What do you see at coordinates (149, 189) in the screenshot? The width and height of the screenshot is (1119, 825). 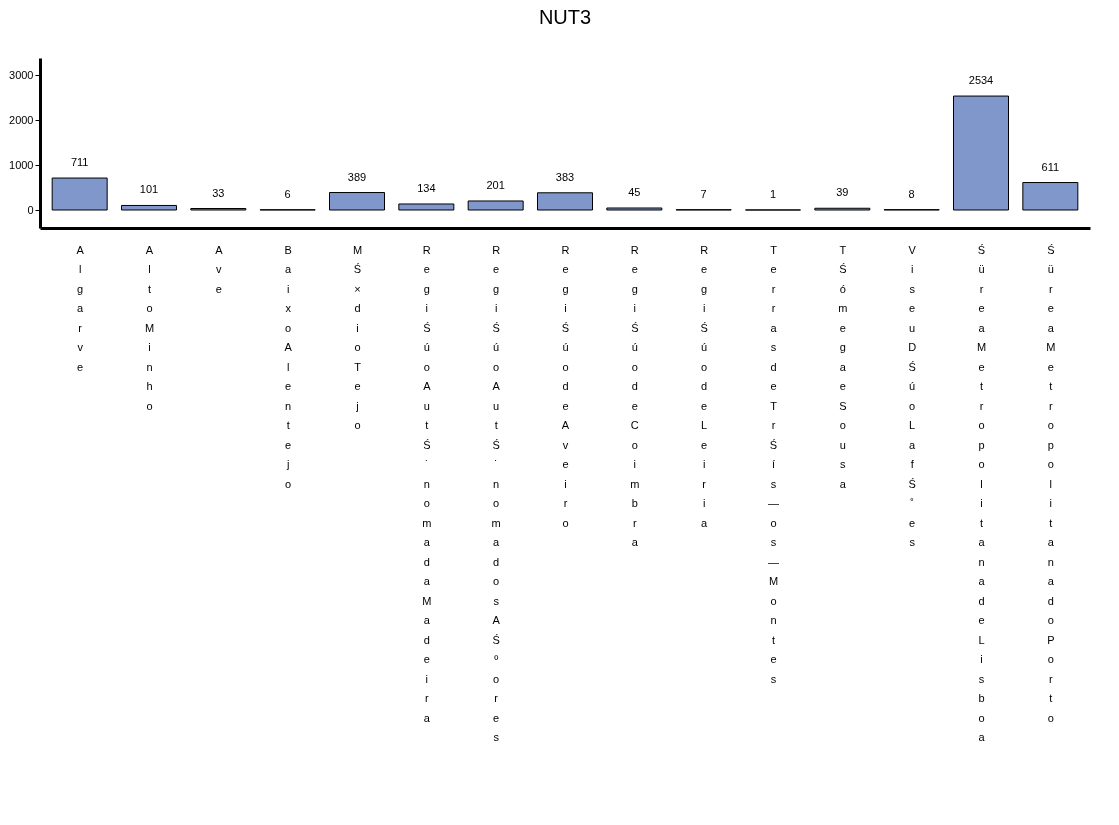 I see `data-label: 101` at bounding box center [149, 189].